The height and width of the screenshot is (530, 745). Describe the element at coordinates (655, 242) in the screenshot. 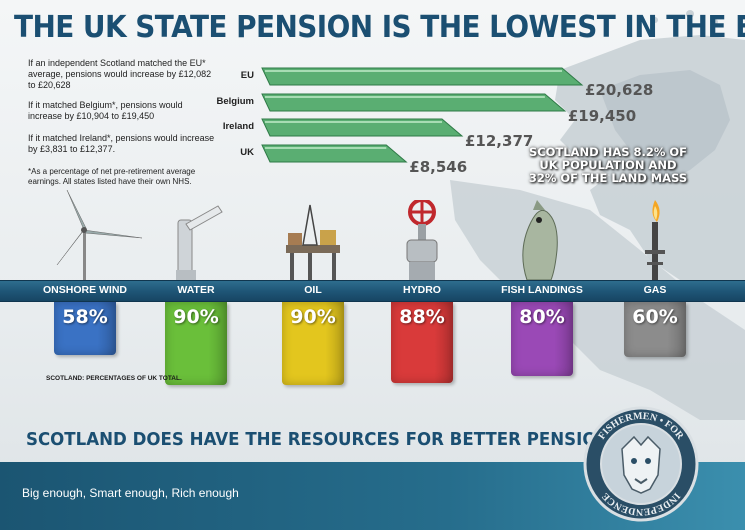

I see `gas-flare-icon` at that location.